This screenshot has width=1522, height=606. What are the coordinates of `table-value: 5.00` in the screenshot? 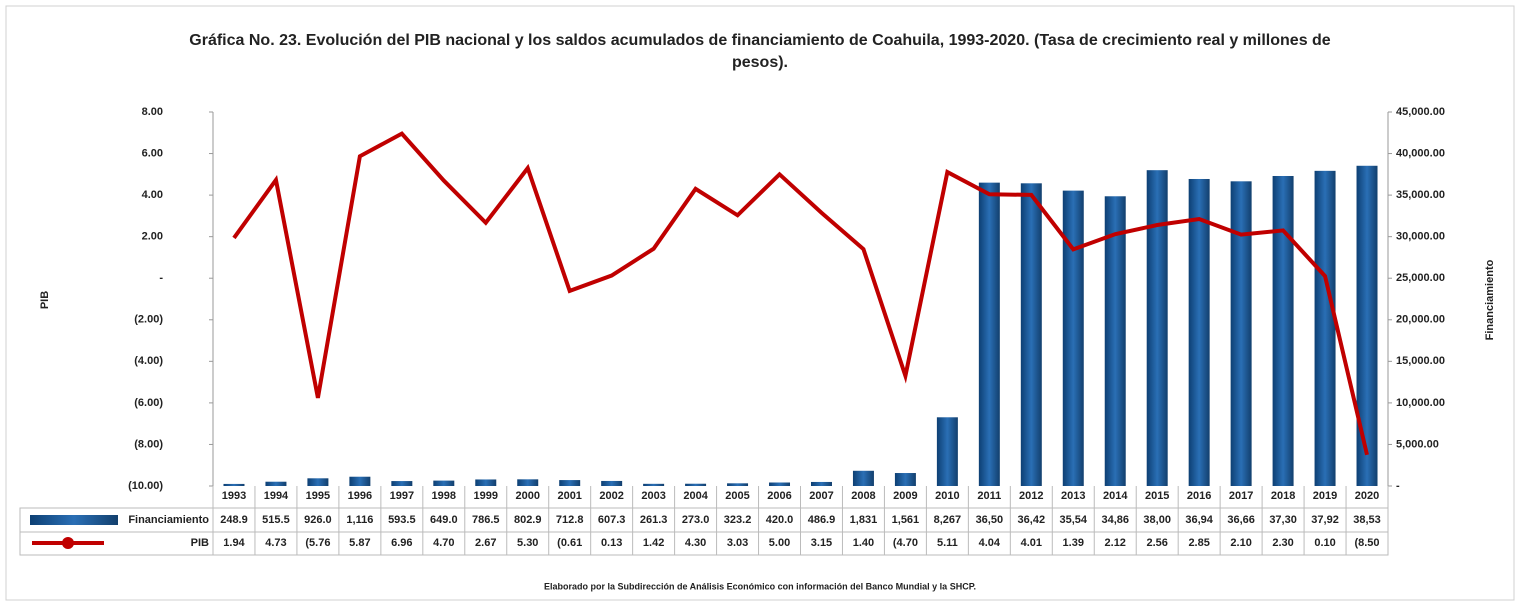 It's located at (779, 543).